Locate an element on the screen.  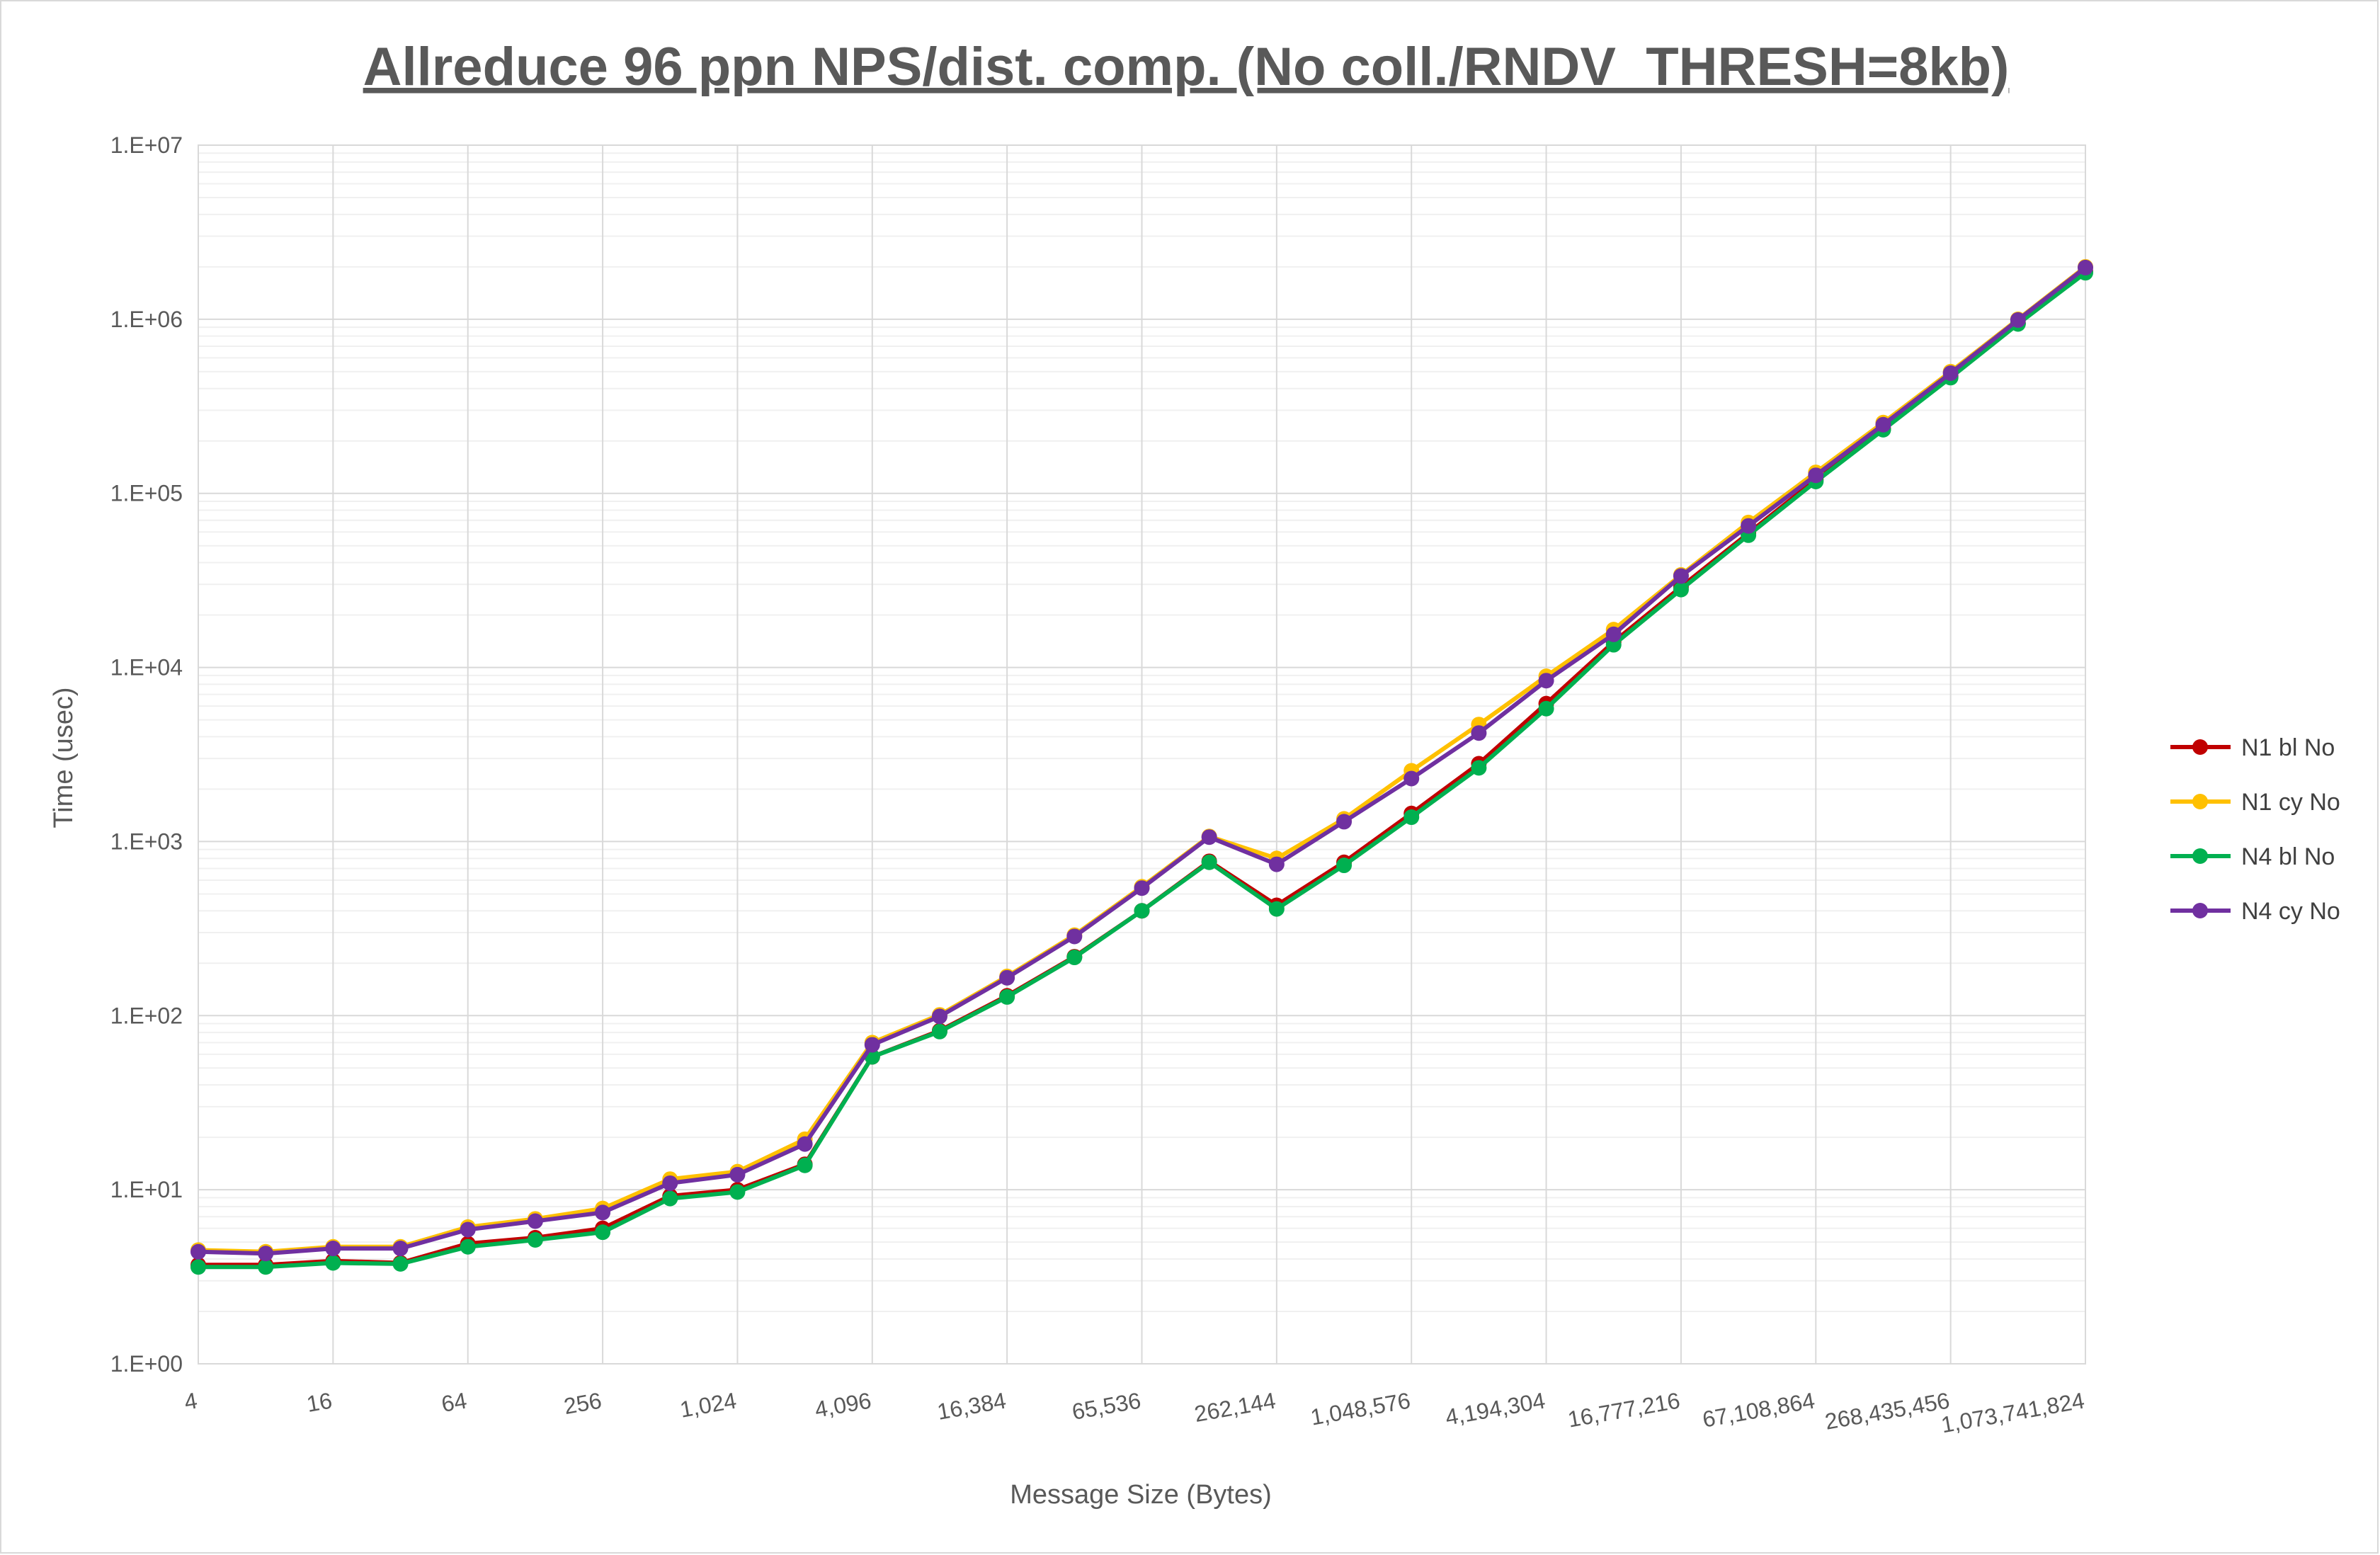
legend-label: N1 bl No is located at coordinates (2288, 747).